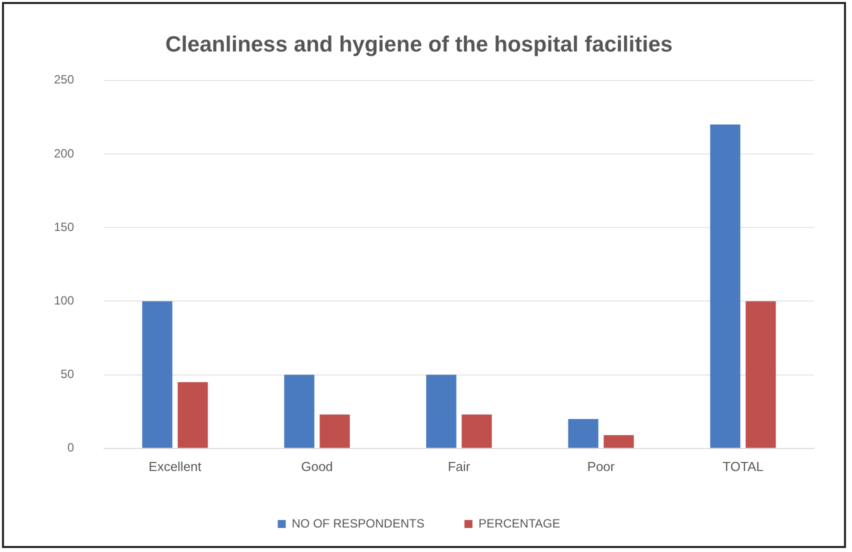 The image size is (852, 552). Describe the element at coordinates (64, 79) in the screenshot. I see `y-tick-label: 250` at that location.